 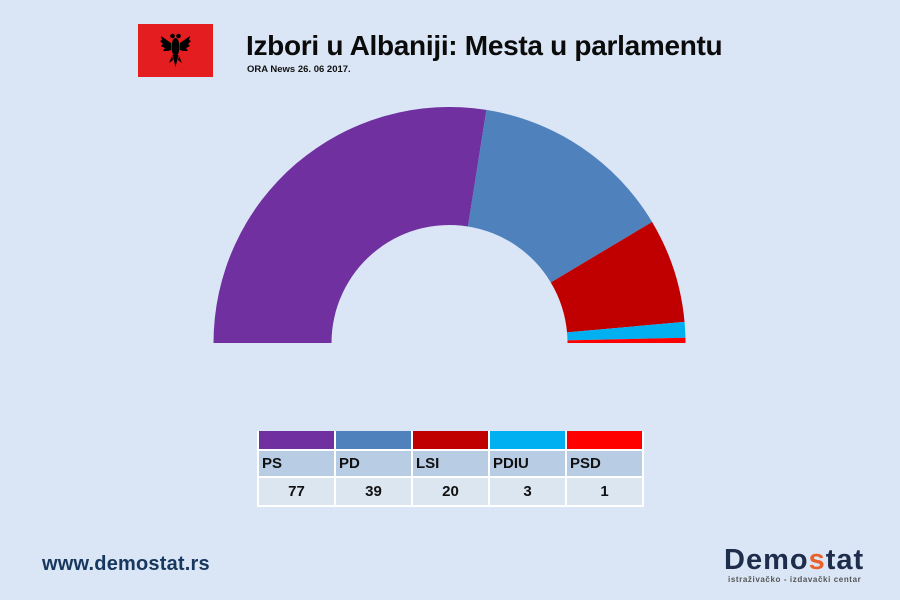 I want to click on albania-flag-icon, so click(x=175, y=50).